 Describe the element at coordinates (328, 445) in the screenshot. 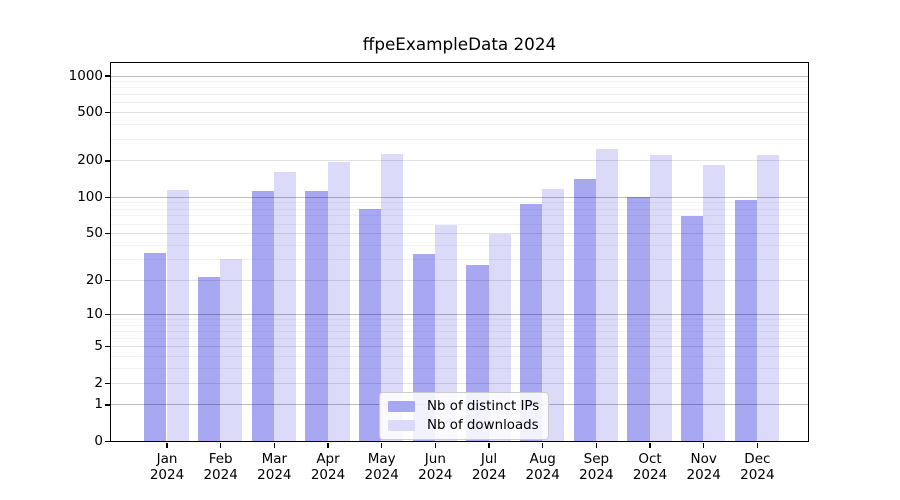

I see `x-tick-mark-apr-2024` at that location.